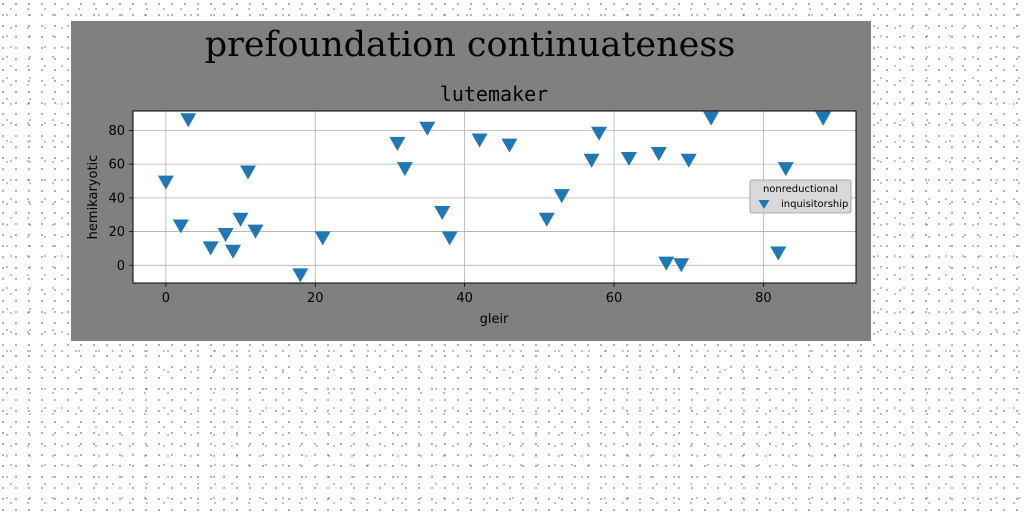 Image resolution: width=1024 pixels, height=512 pixels. What do you see at coordinates (614, 298) in the screenshot?
I see `x-tick-label: 60` at bounding box center [614, 298].